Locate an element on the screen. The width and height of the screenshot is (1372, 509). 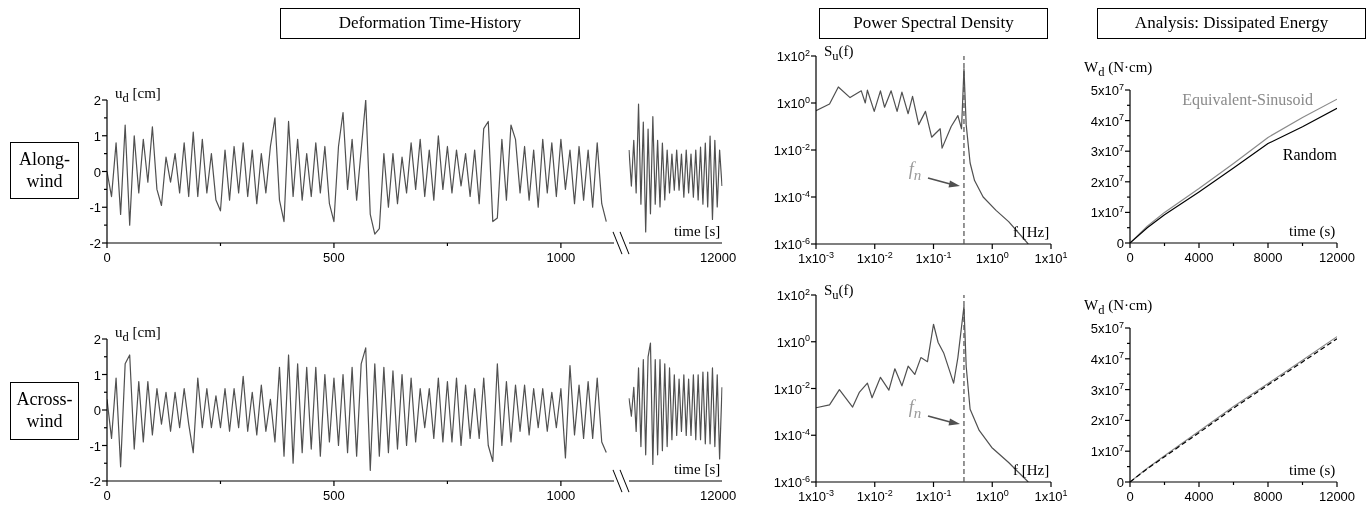
text: Along-wind is located at coordinates (44, 170).